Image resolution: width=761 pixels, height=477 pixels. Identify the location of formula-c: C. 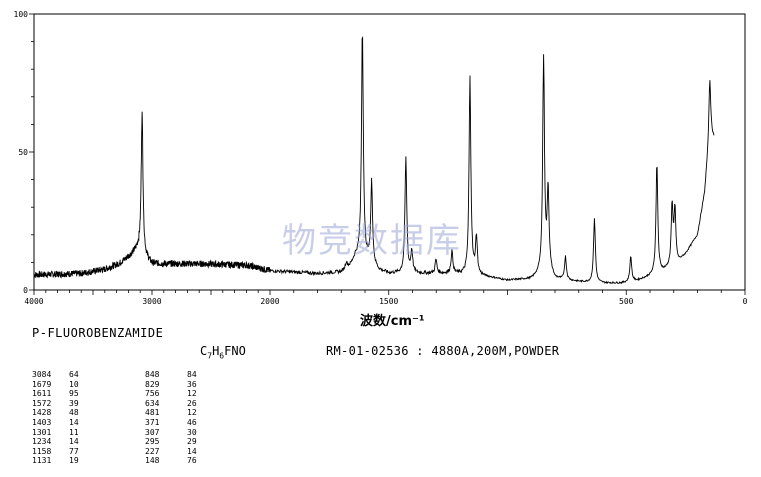
(204, 351).